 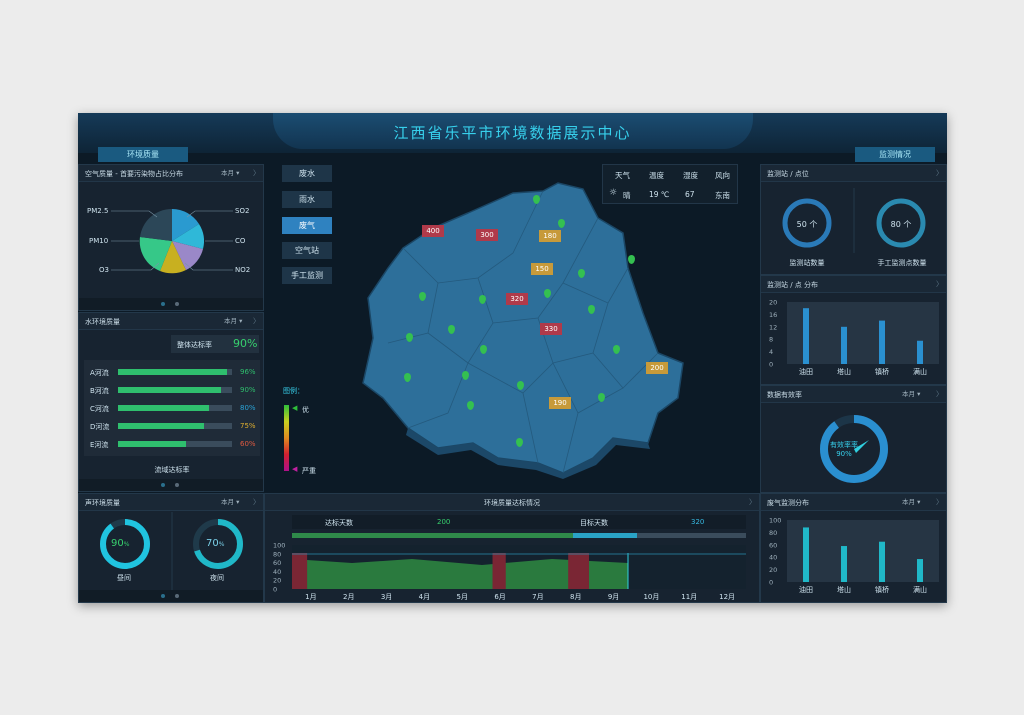 What do you see at coordinates (537, 597) in the screenshot?
I see `x-tick-label: 7月` at bounding box center [537, 597].